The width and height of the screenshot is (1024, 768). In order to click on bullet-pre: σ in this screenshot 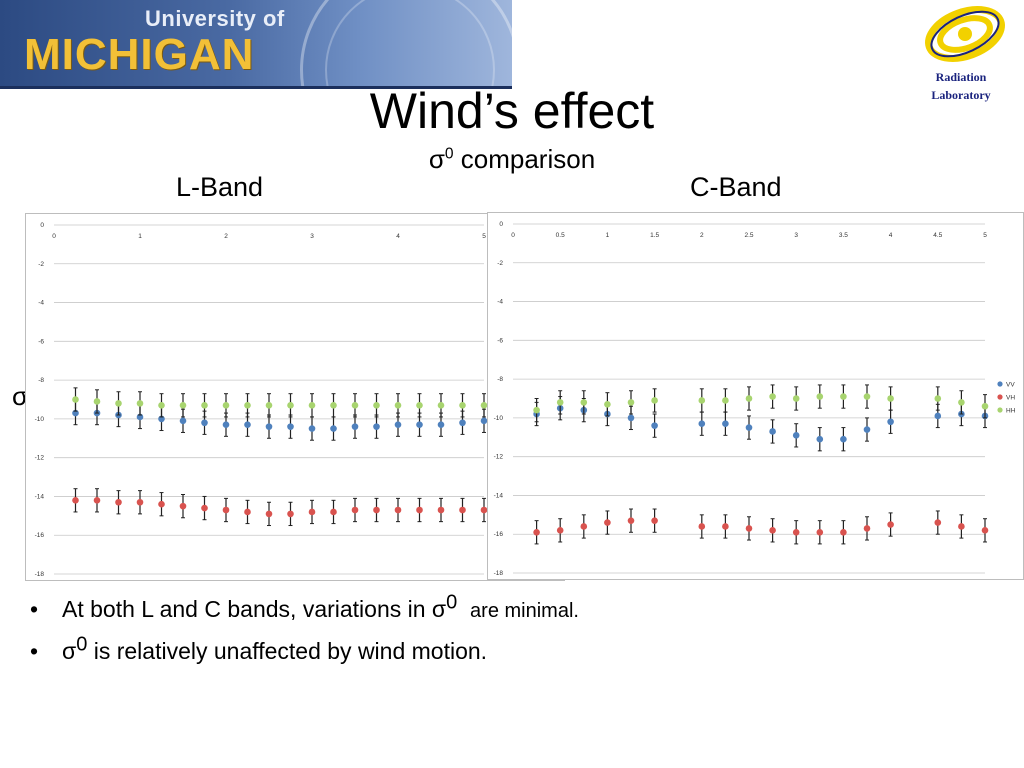, I will do `click(69, 651)`.